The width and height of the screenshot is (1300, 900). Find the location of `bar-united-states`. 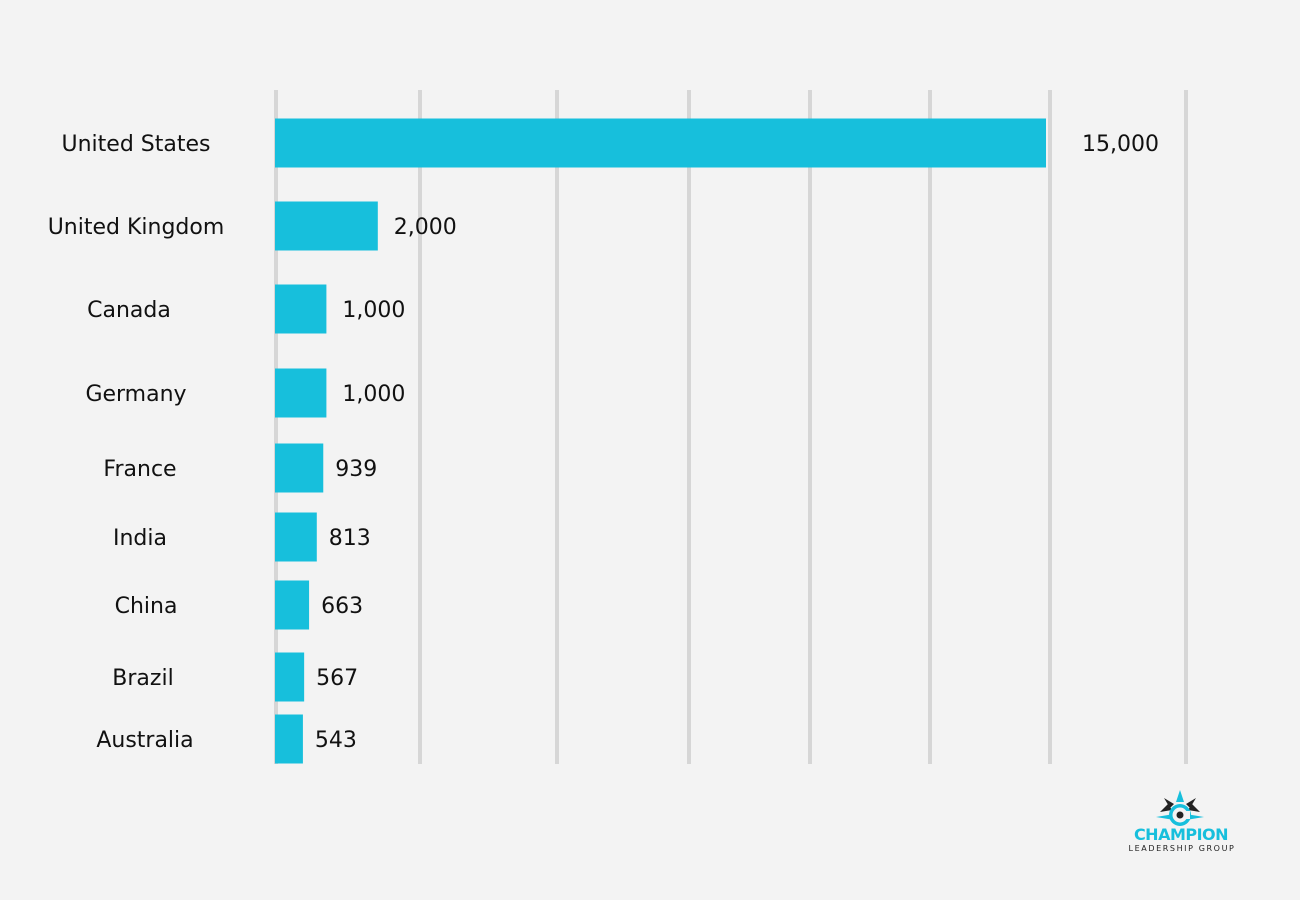

bar-united-states is located at coordinates (660, 143).